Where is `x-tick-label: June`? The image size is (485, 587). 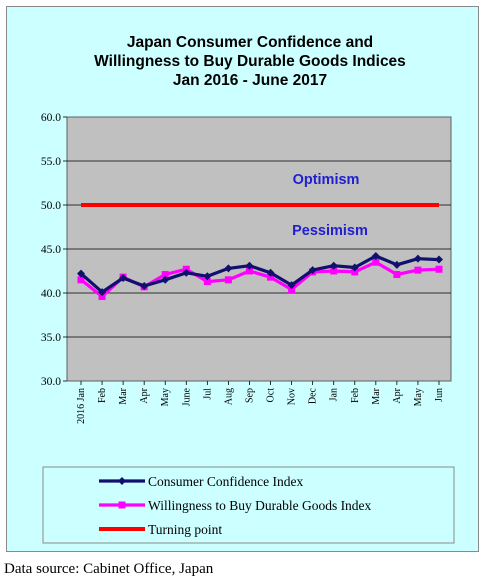 x-tick-label: June is located at coordinates (186, 396).